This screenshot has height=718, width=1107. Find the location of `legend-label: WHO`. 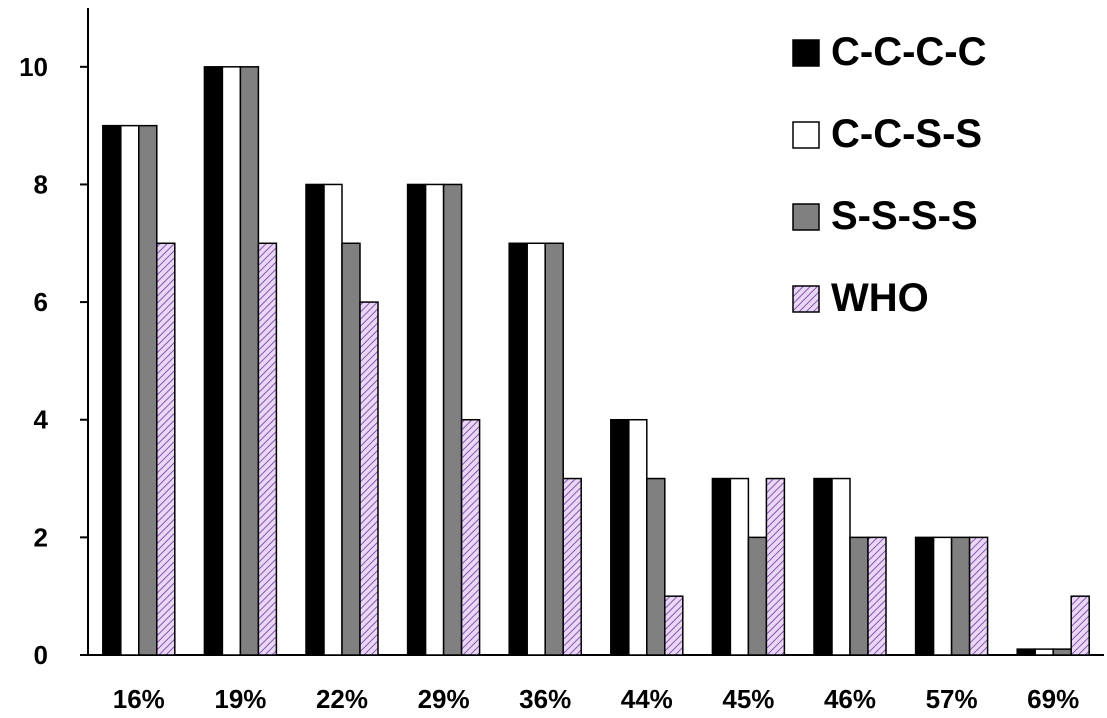

legend-label: WHO is located at coordinates (880, 298).